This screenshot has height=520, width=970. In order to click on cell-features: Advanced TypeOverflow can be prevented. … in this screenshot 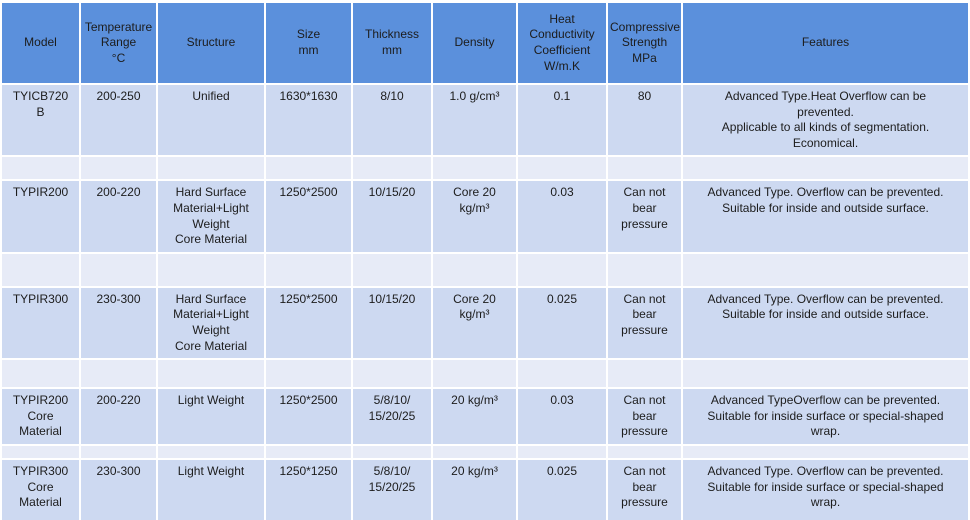, I will do `click(825, 416)`.